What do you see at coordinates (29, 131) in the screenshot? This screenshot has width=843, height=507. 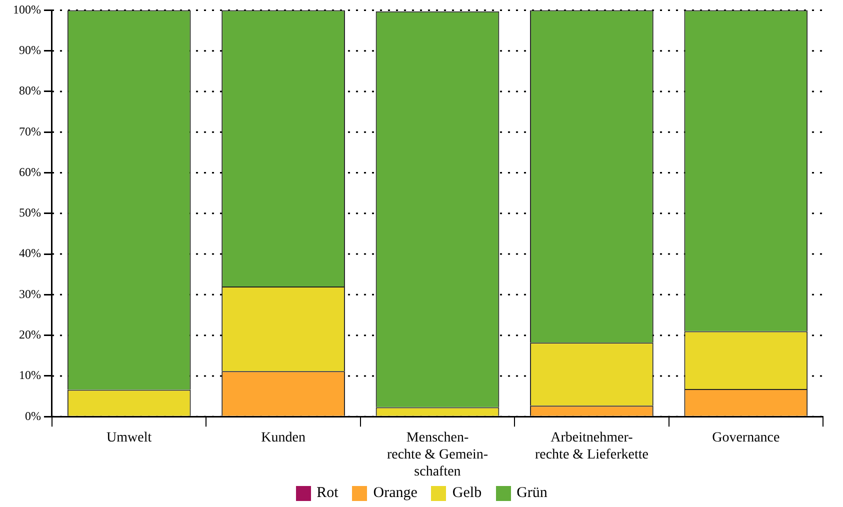 I see `y-tick-label: 70%` at bounding box center [29, 131].